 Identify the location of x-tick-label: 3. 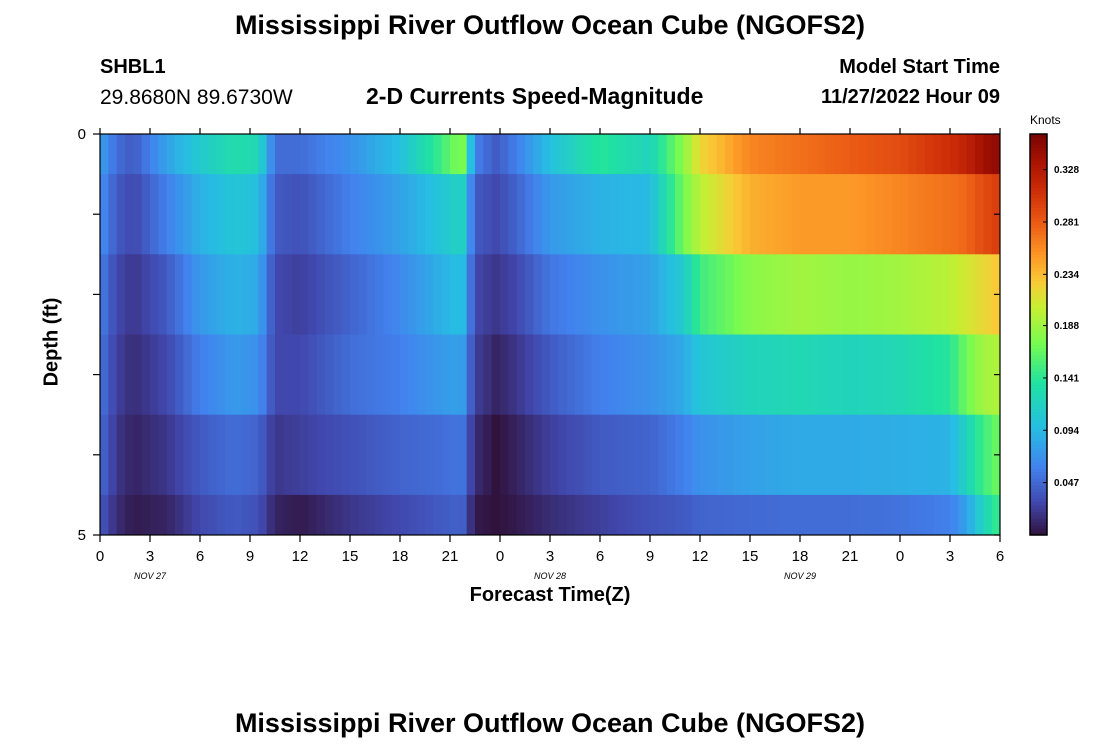
(150, 556).